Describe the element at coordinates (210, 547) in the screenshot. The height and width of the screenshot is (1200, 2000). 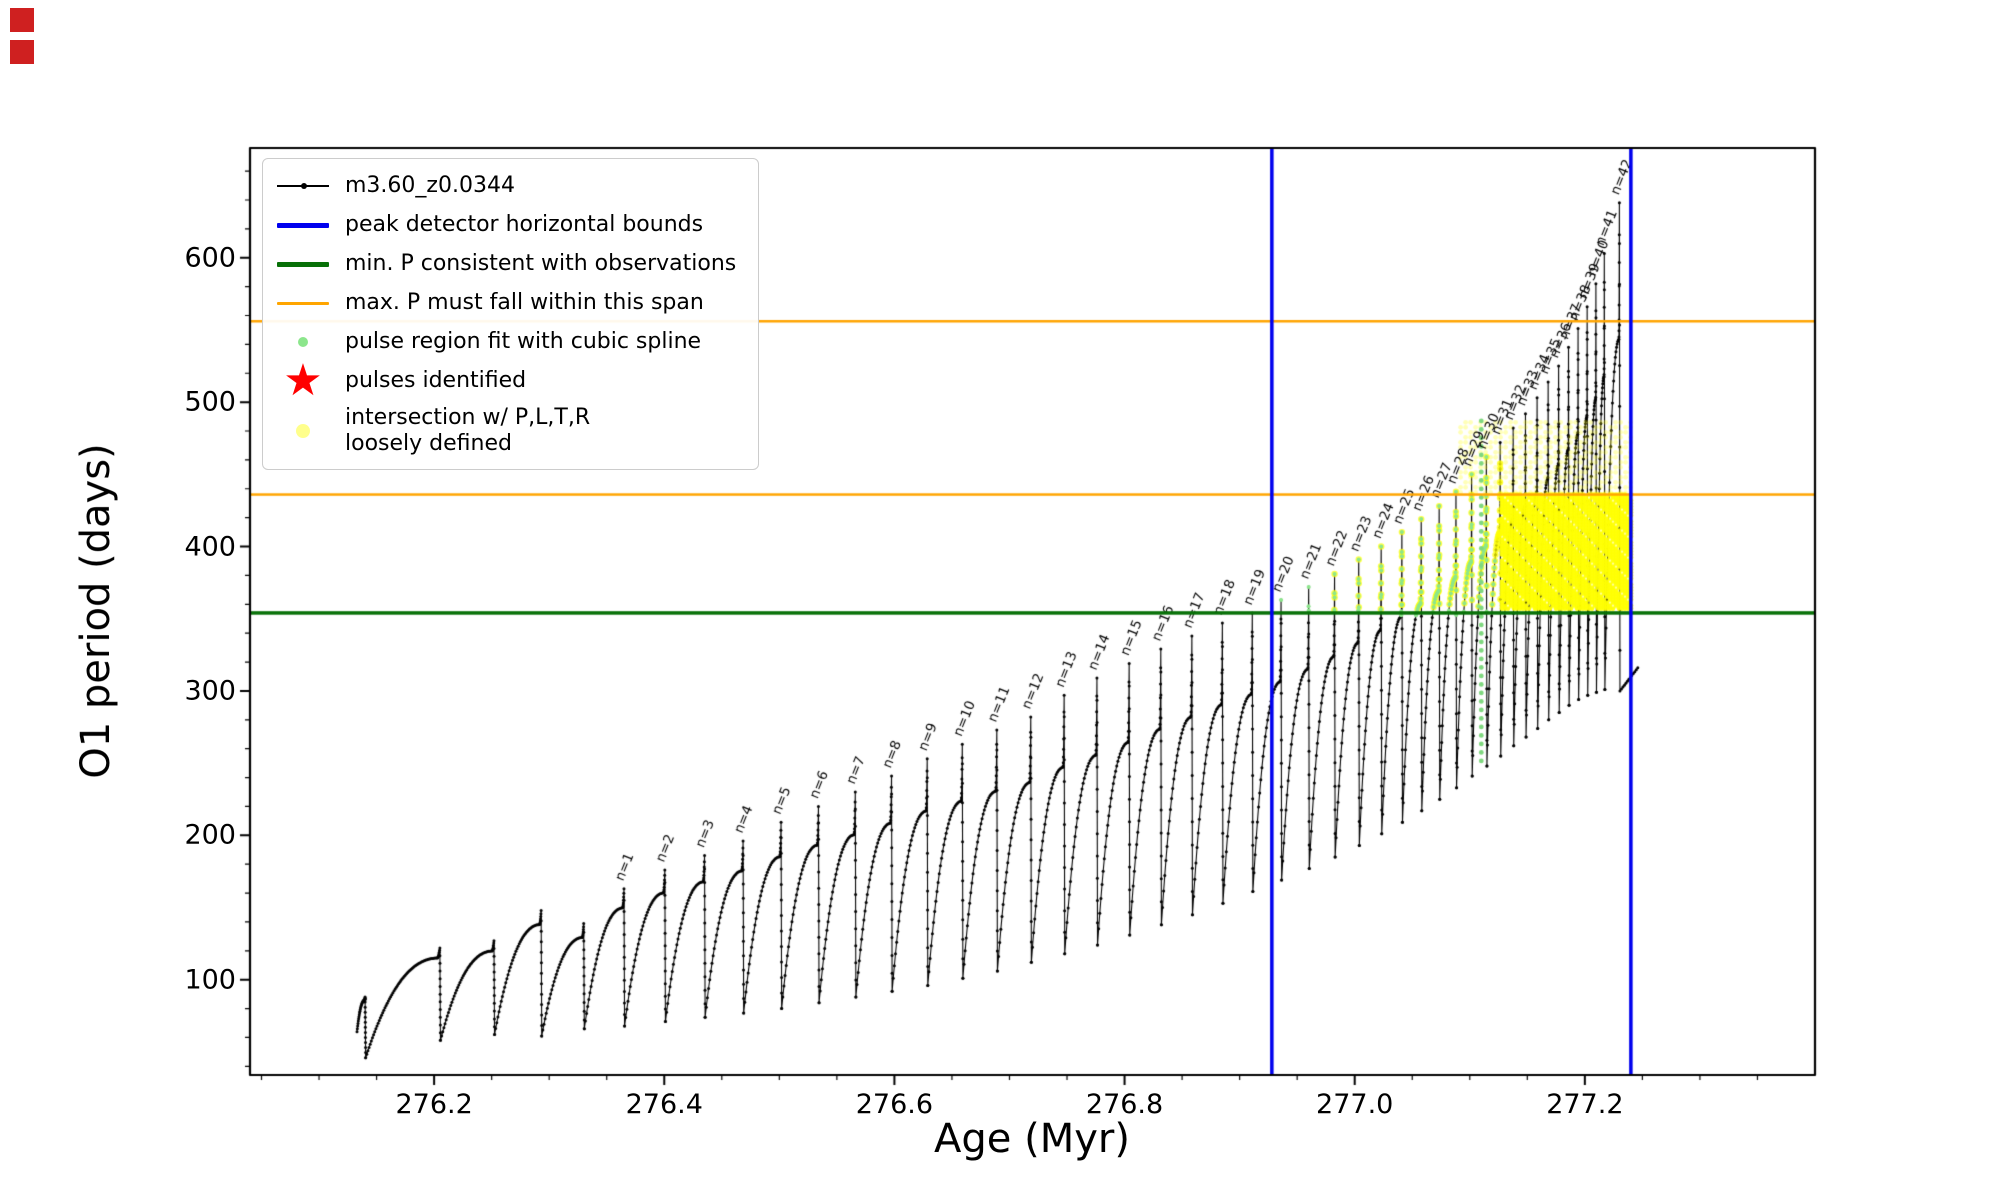
I see `y-tick-label: 400` at that location.